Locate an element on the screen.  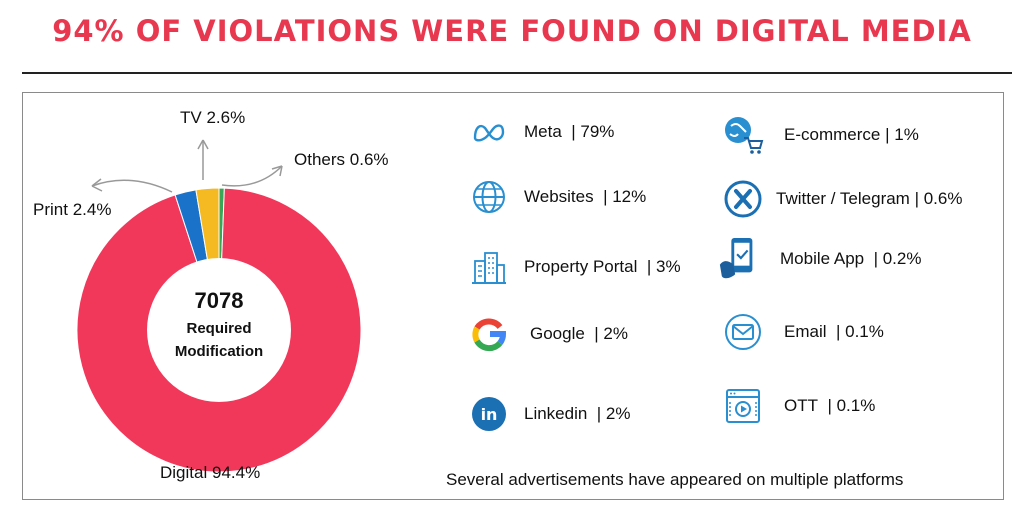
donut-hole is located at coordinates (219, 330).